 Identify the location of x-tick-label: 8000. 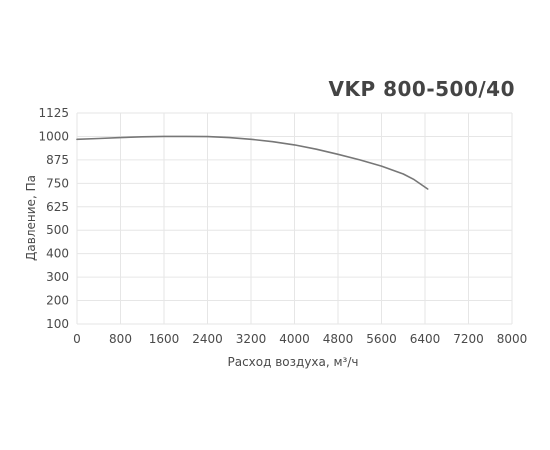
(512, 339).